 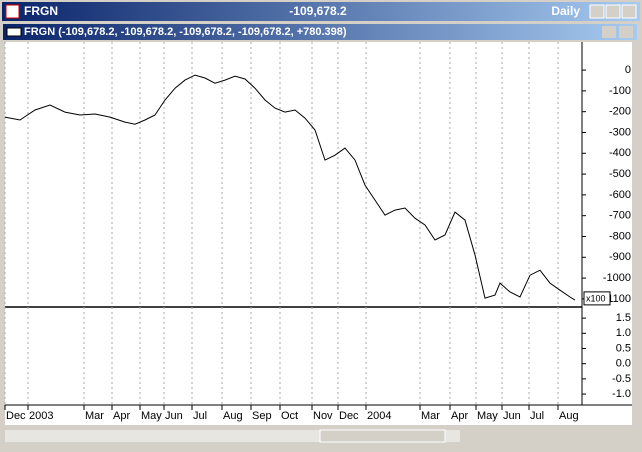 What do you see at coordinates (628, 70) in the screenshot?
I see `y-tick-label: 0` at bounding box center [628, 70].